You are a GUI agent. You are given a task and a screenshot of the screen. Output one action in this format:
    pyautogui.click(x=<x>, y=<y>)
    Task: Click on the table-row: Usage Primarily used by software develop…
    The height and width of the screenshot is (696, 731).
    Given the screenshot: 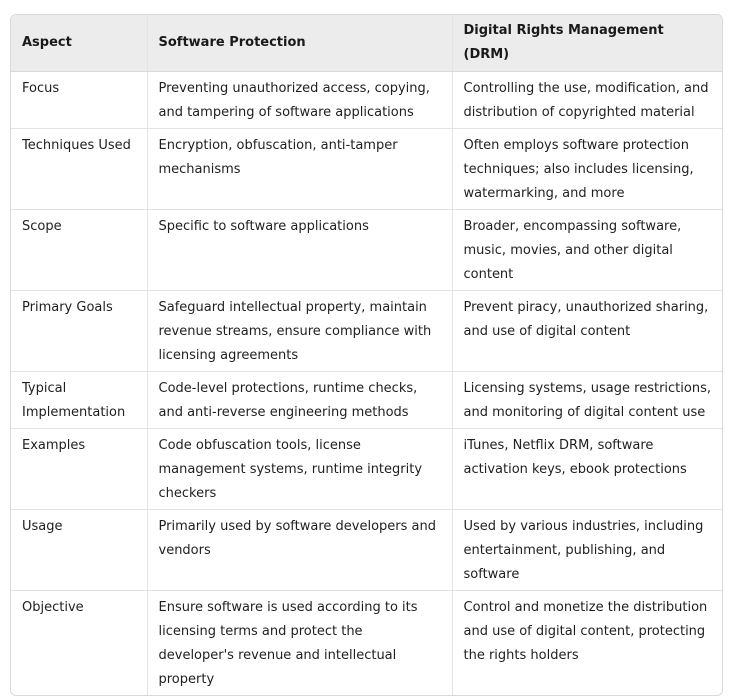 What is the action you would take?
    pyautogui.click(x=366, y=550)
    